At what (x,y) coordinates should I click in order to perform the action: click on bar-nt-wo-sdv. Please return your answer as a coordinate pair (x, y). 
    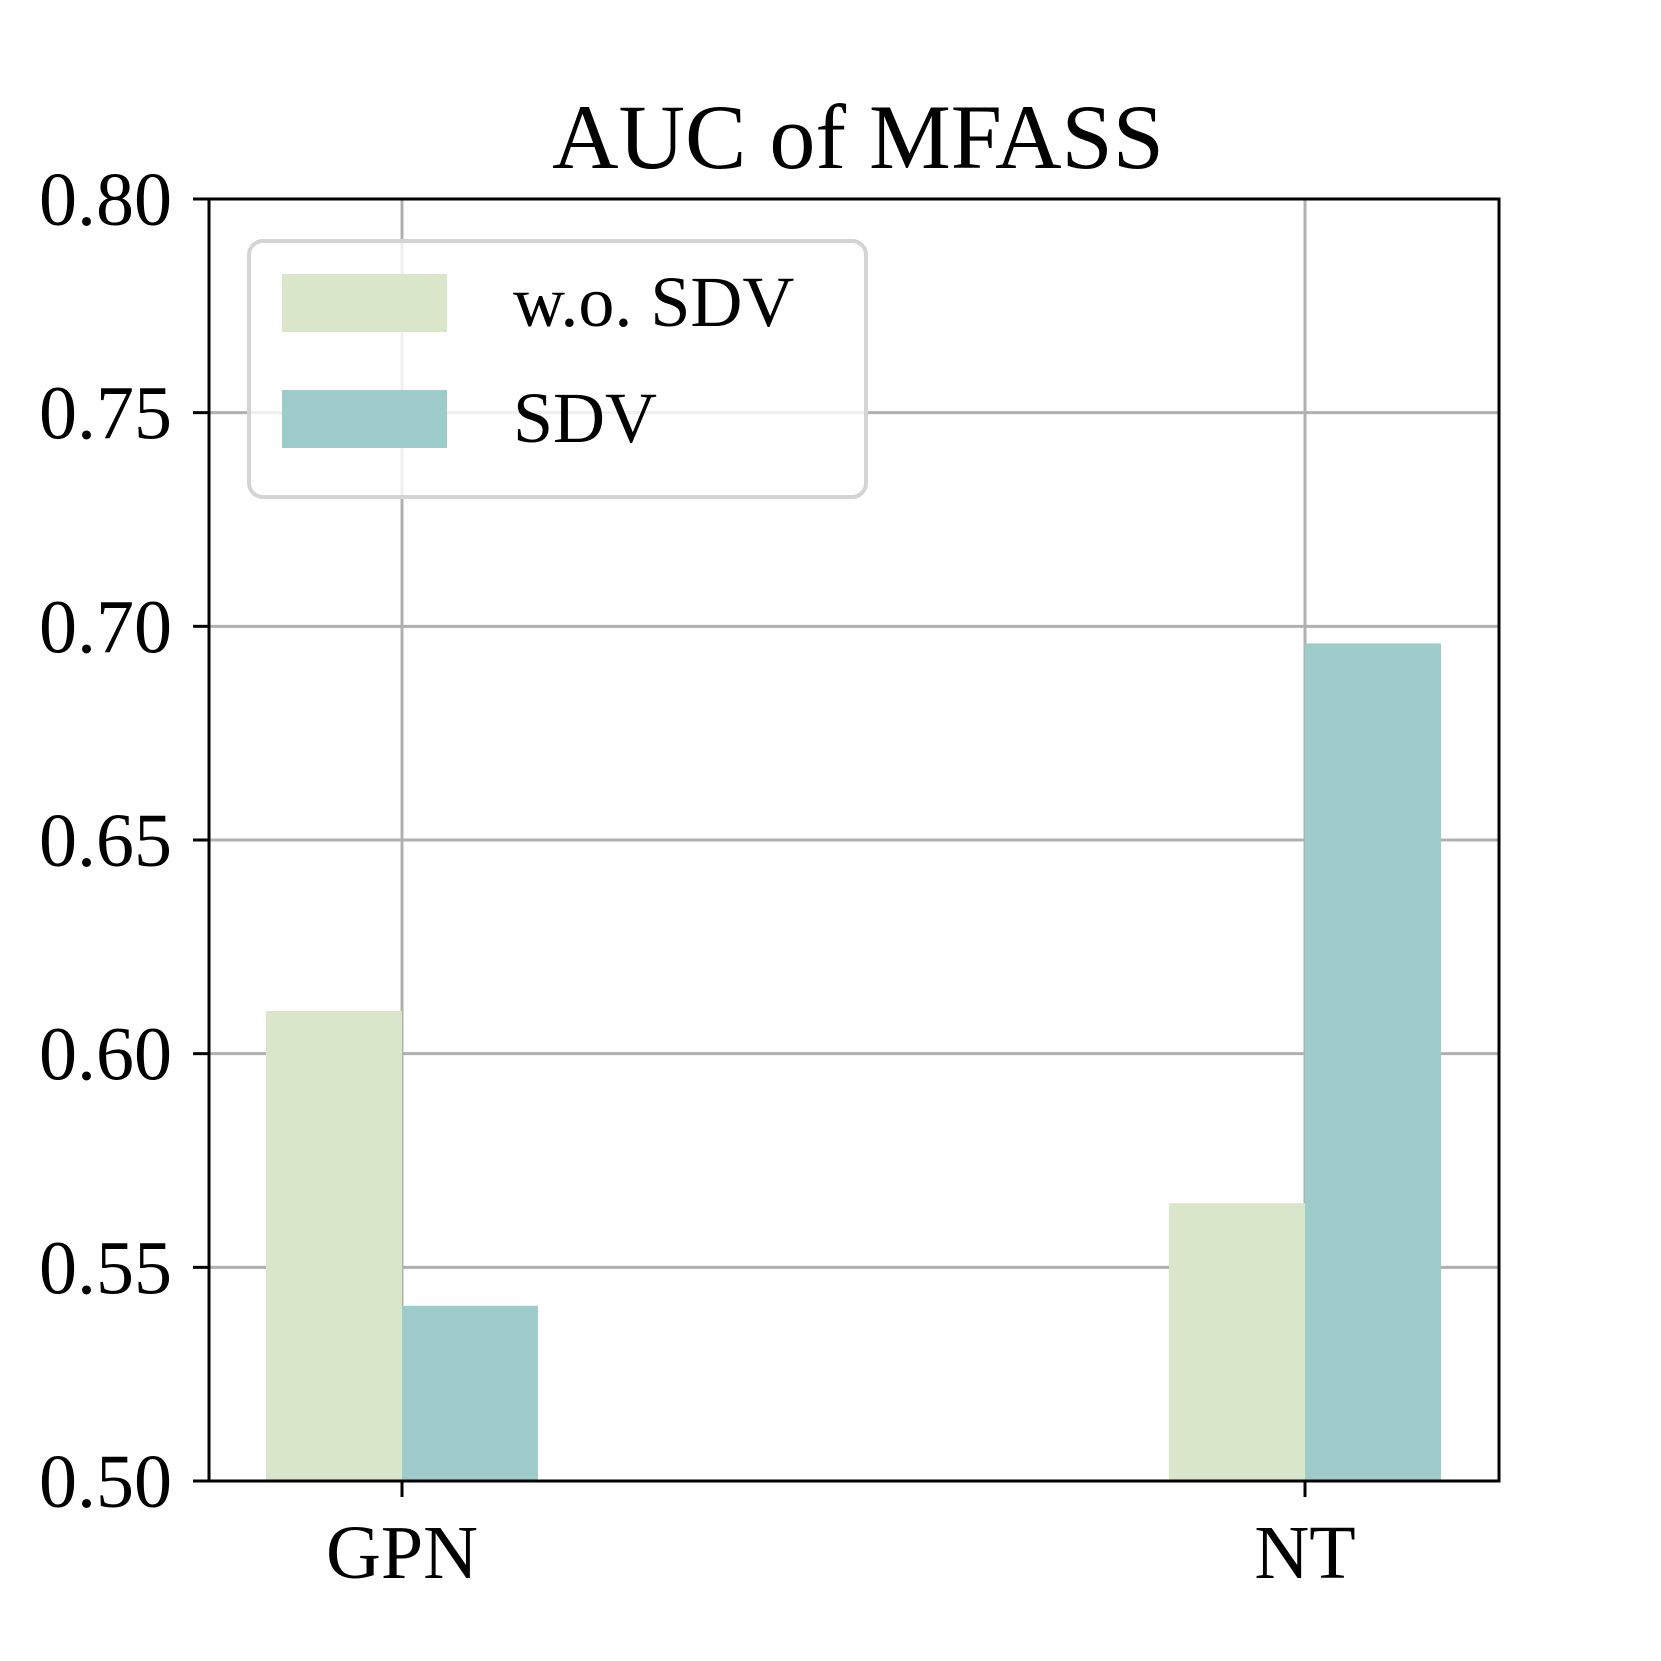
    Looking at the image, I should click on (1237, 1342).